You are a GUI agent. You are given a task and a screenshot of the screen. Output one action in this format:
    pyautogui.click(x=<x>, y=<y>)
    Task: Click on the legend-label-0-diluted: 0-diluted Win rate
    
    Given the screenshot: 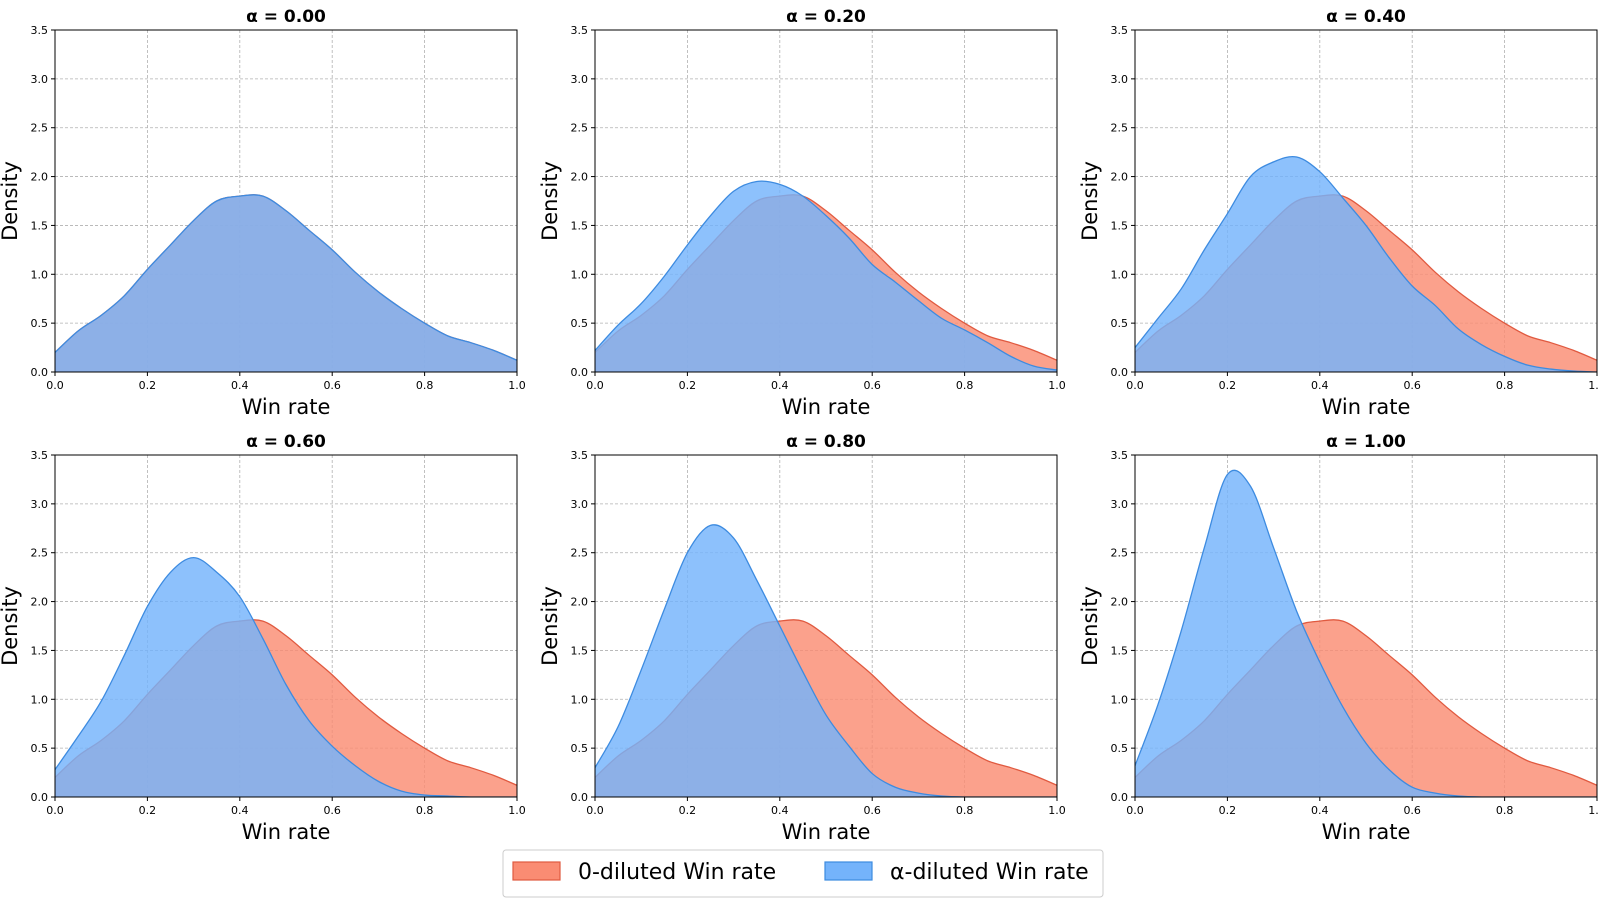 What is the action you would take?
    pyautogui.click(x=677, y=872)
    